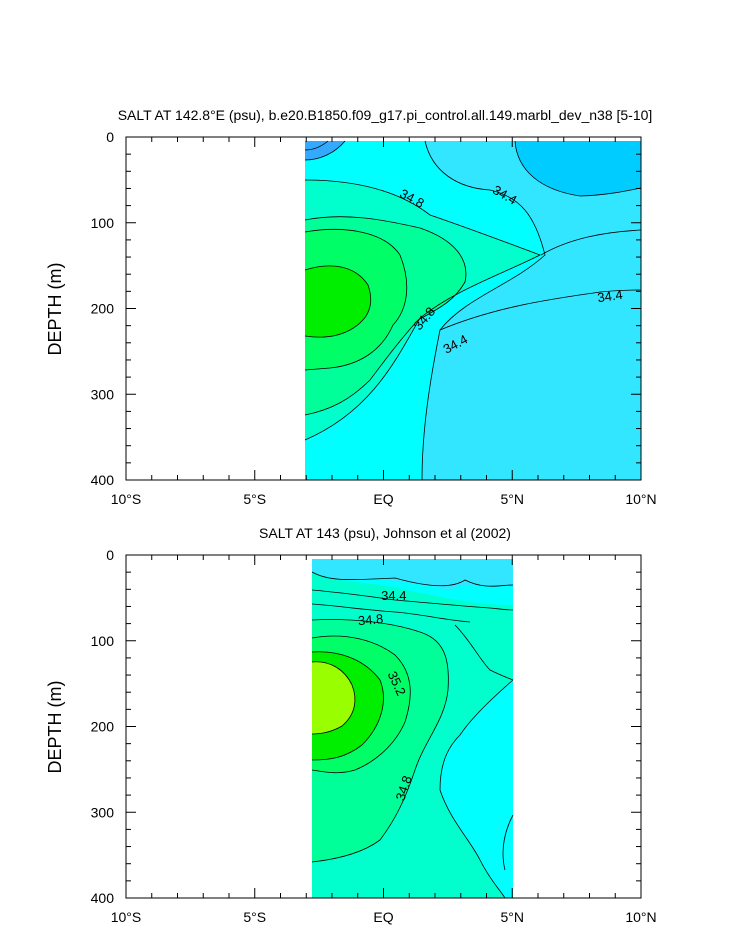 This screenshot has width=733, height=945. Describe the element at coordinates (385, 533) in the screenshot. I see `chart-title-obs: SALT AT 143 (psu), Johnson et al (2002)` at that location.